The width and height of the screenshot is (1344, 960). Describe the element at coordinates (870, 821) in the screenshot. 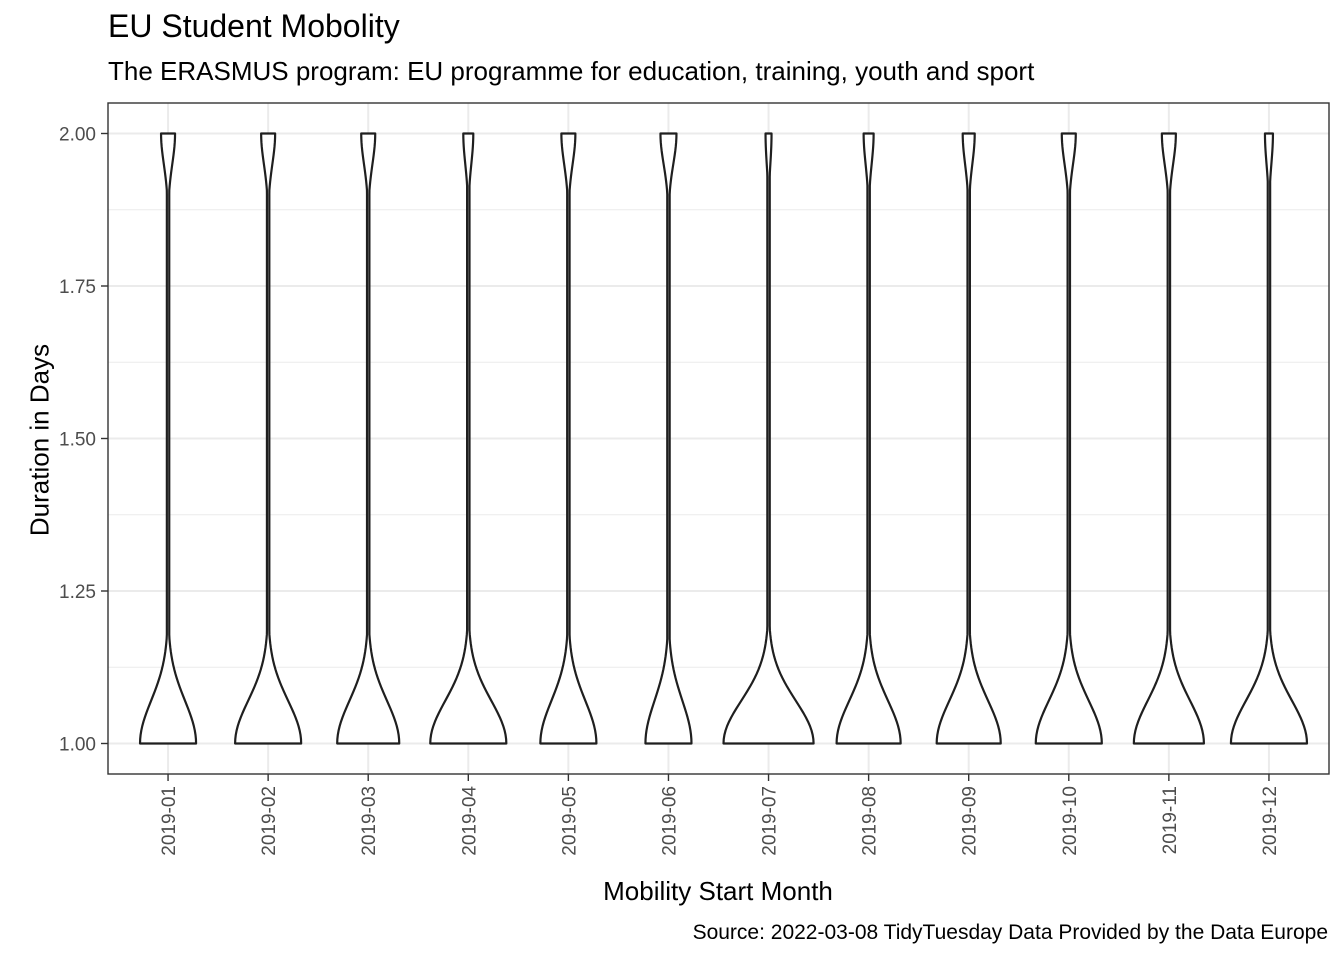

I see `x-tick-label: 2019-08` at that location.